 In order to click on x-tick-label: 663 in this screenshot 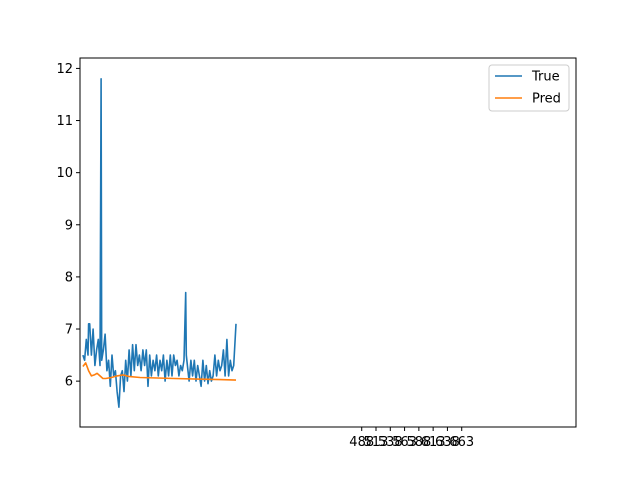, I will do `click(461, 442)`.